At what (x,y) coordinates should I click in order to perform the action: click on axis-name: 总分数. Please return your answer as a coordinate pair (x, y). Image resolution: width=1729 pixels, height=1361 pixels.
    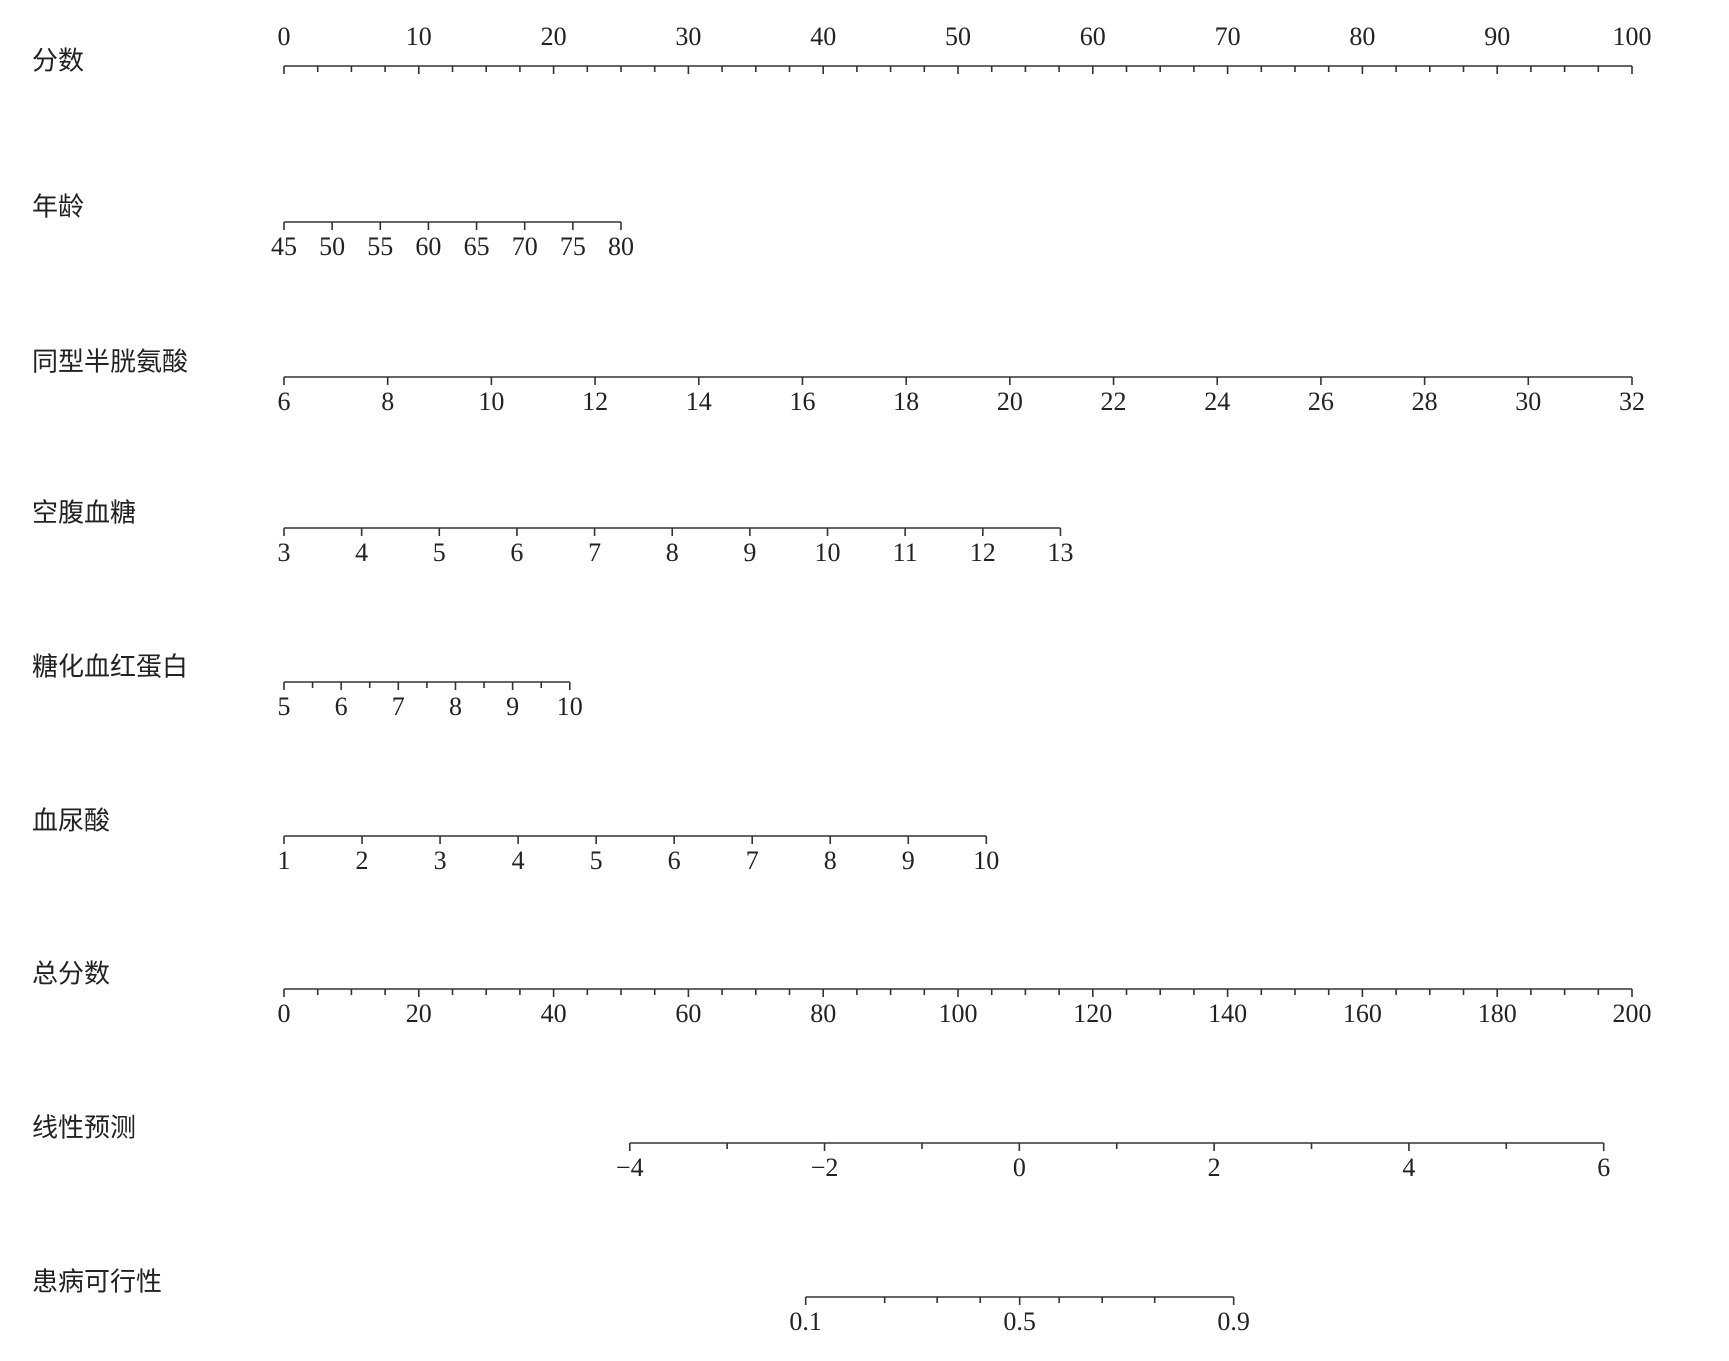
    Looking at the image, I should click on (71, 975).